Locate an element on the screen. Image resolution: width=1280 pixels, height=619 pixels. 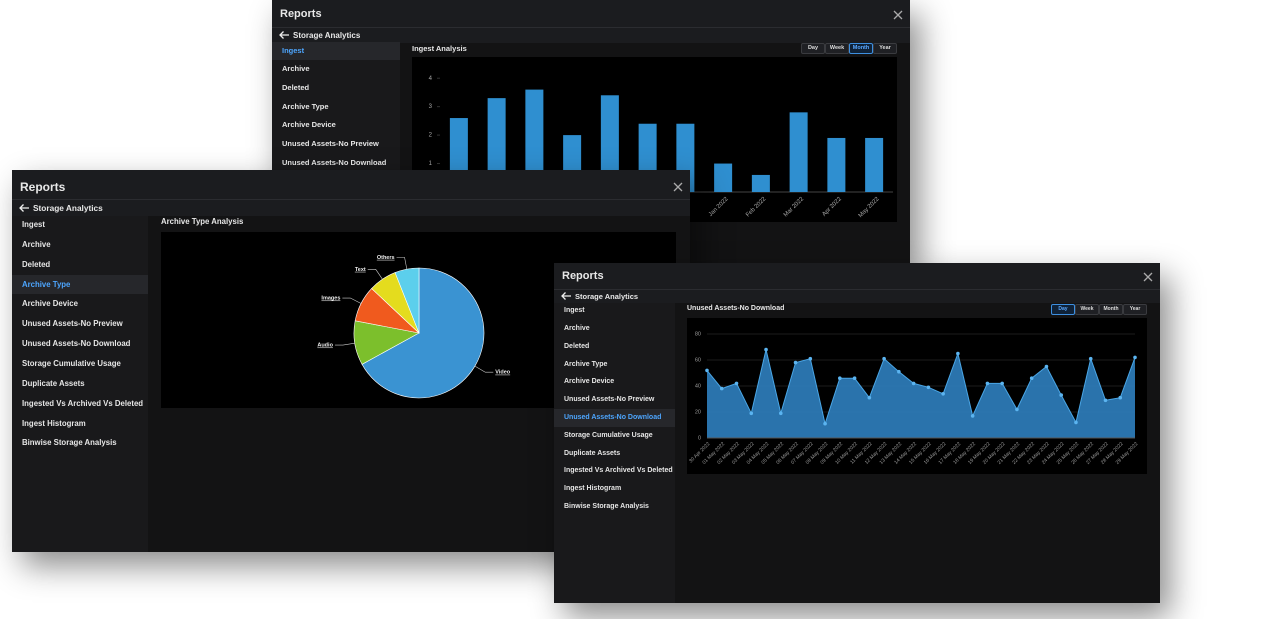
slice-label: Images is located at coordinates (330, 298).